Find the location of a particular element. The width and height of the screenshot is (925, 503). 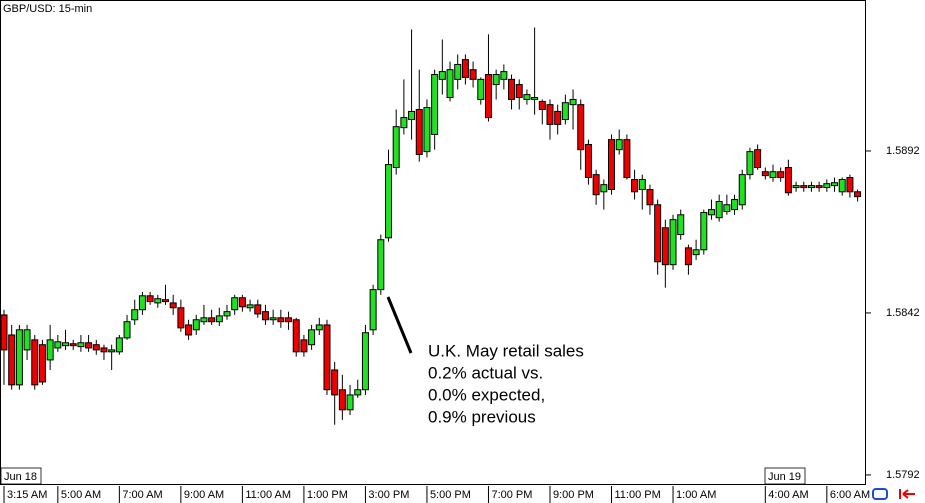

x-tick-label: 6:00 AM is located at coordinates (850, 495).